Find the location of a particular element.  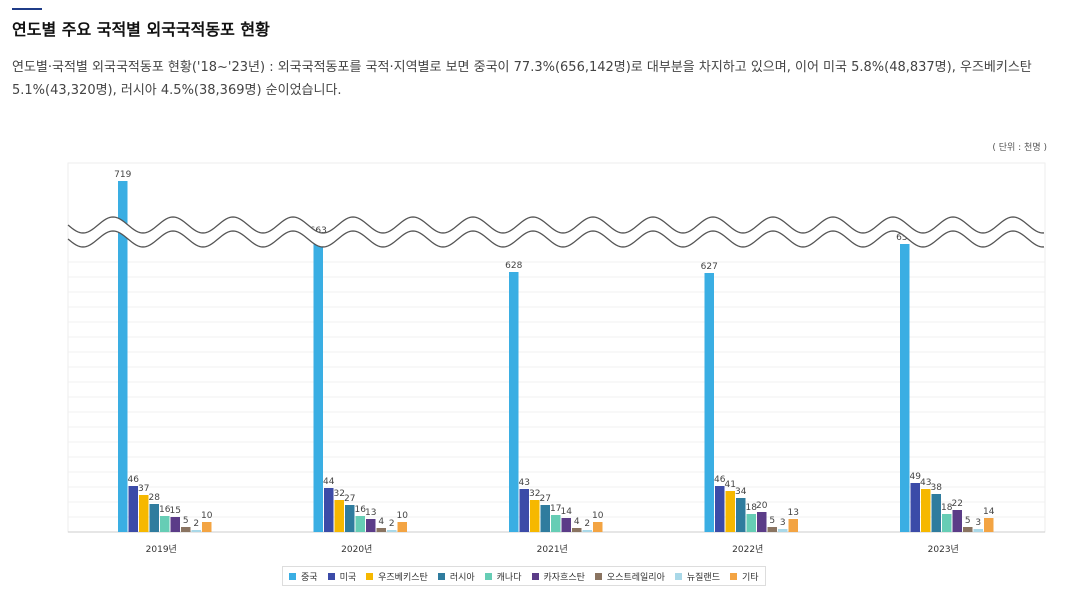

legend-label: 미국 is located at coordinates (348, 577).